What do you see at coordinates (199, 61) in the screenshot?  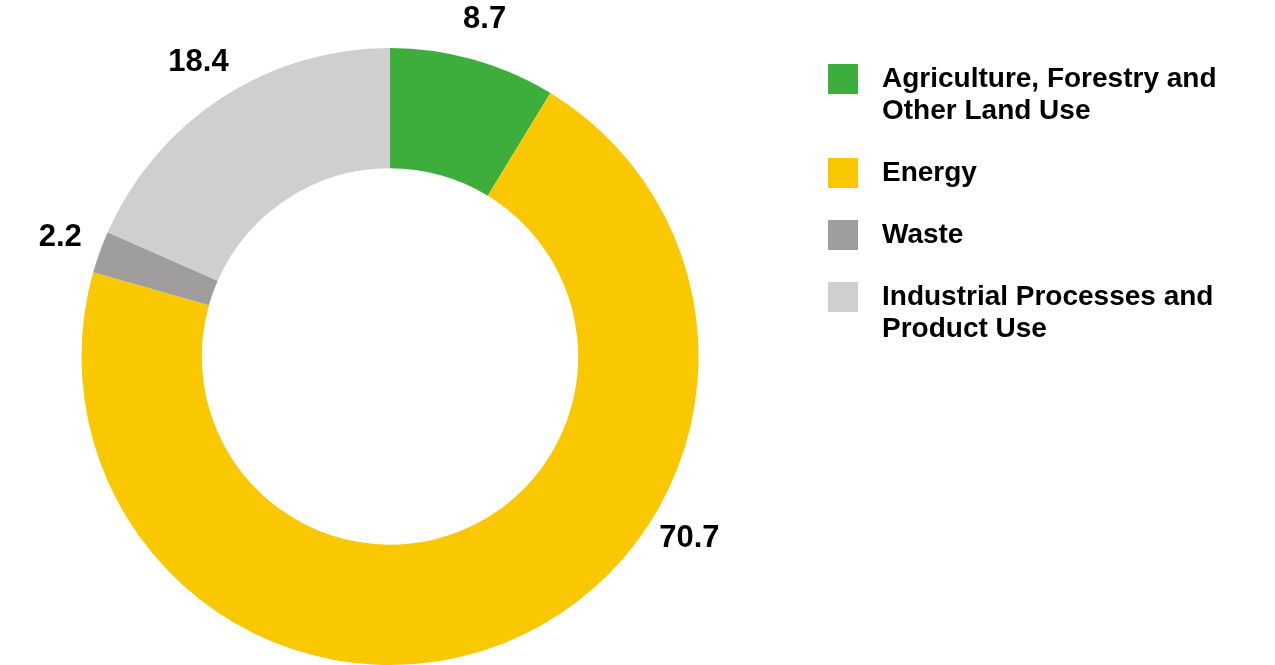 I see `data-label: 18.4` at bounding box center [199, 61].